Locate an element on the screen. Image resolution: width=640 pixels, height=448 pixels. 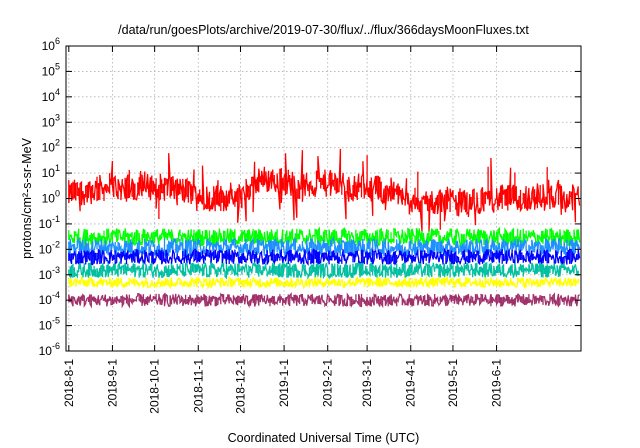
y-tick-label: 10⁵ is located at coordinates (51, 69).